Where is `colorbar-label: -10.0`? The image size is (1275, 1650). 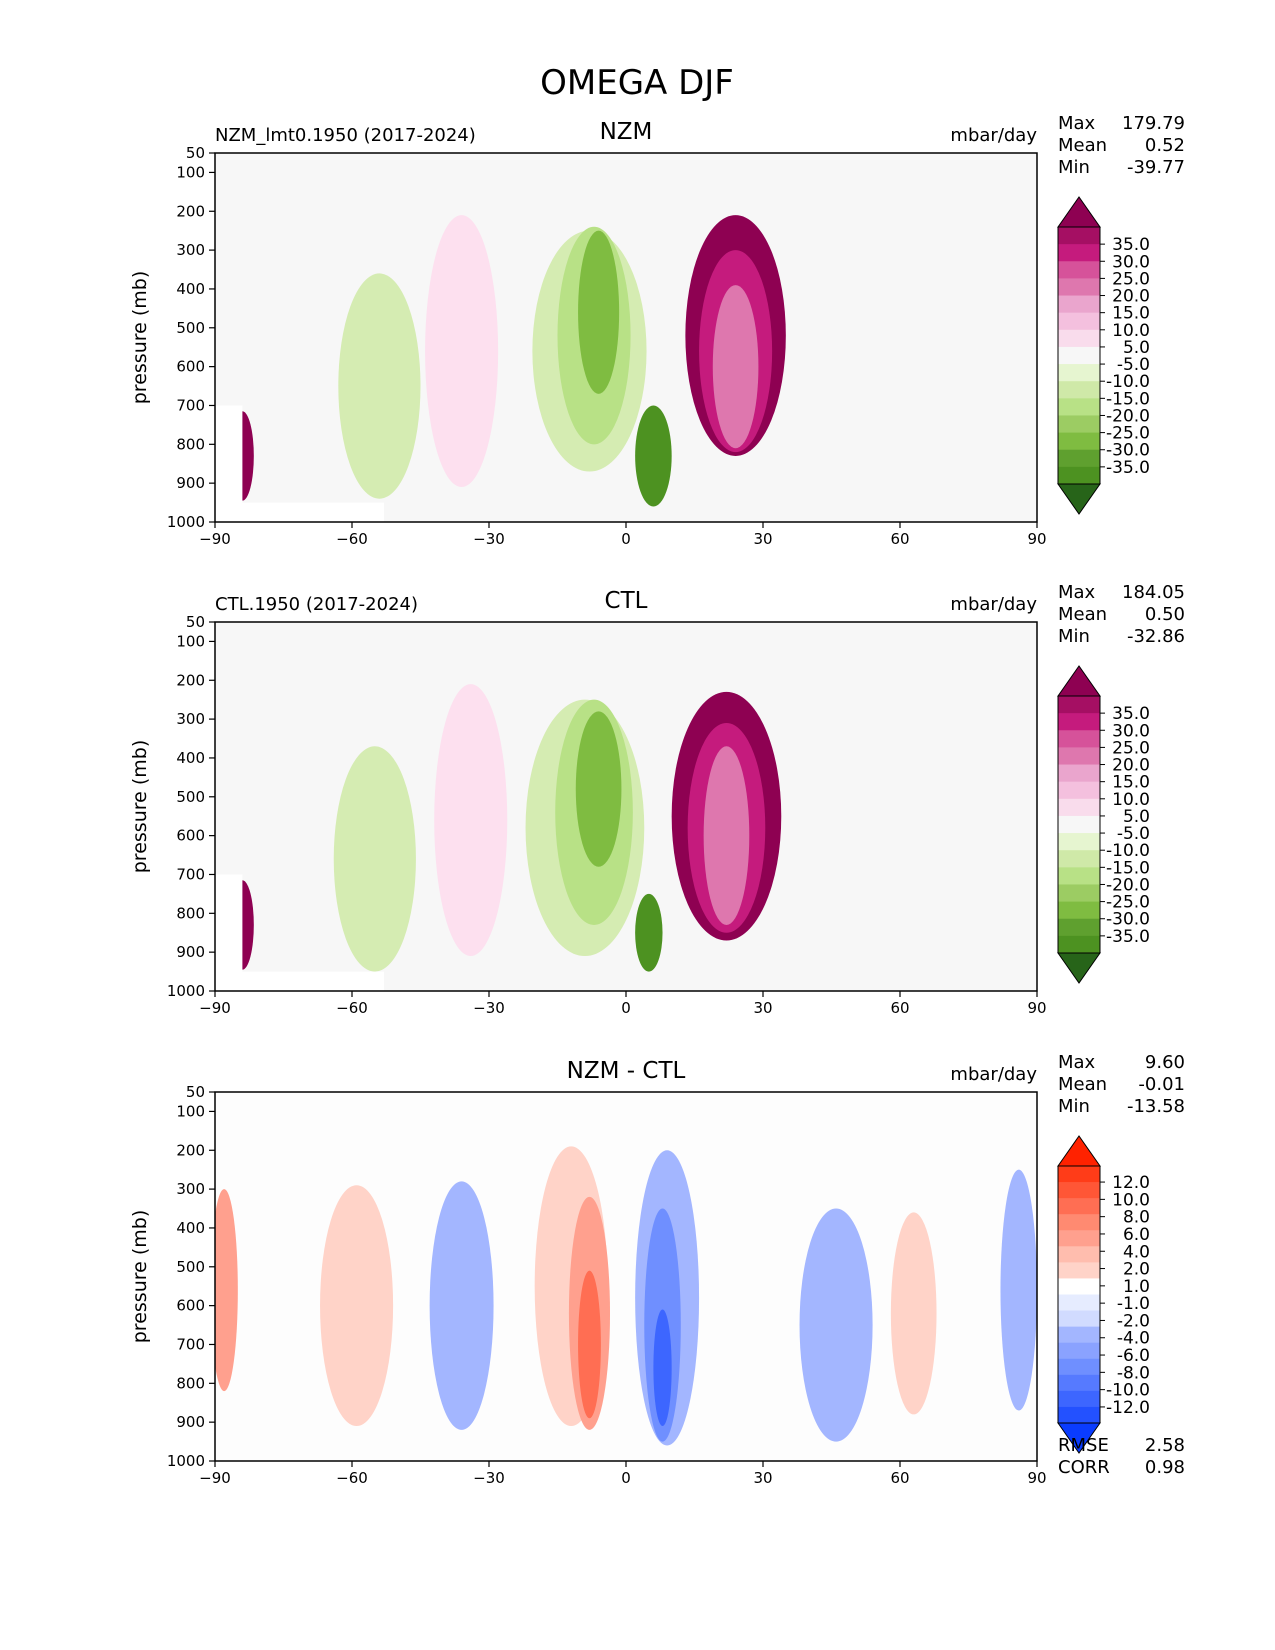 colorbar-label: -10.0 is located at coordinates (1128, 382).